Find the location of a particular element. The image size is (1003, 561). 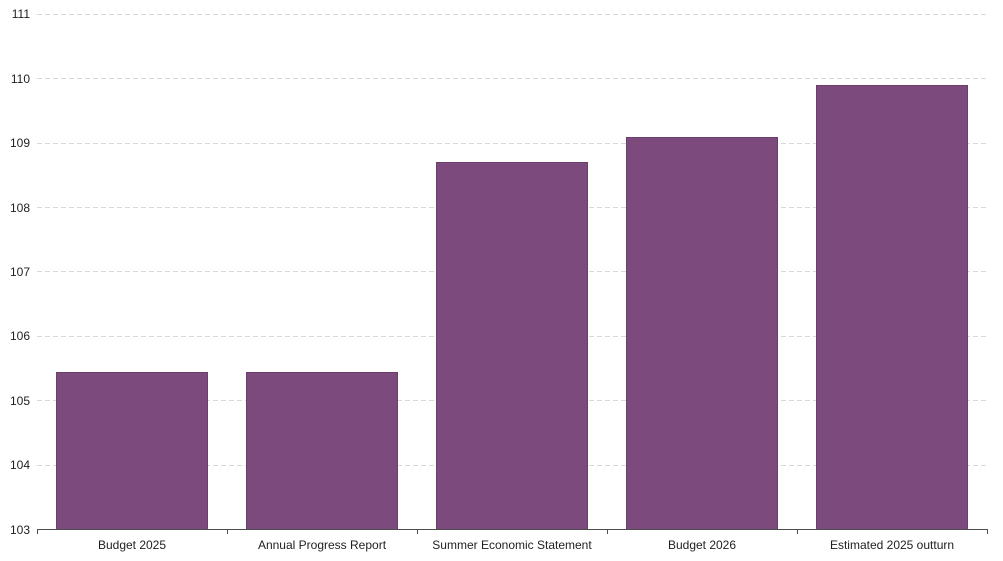

x-category-label: Annual Progress Report is located at coordinates (322, 545).